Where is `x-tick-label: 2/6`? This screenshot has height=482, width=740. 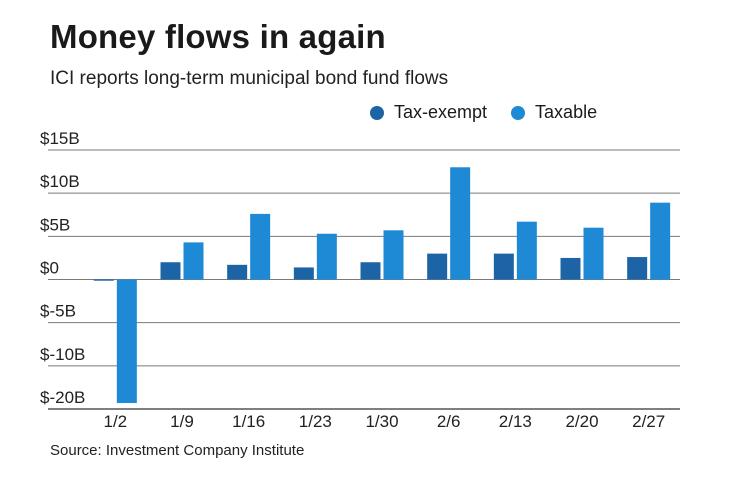
x-tick-label: 2/6 is located at coordinates (449, 421).